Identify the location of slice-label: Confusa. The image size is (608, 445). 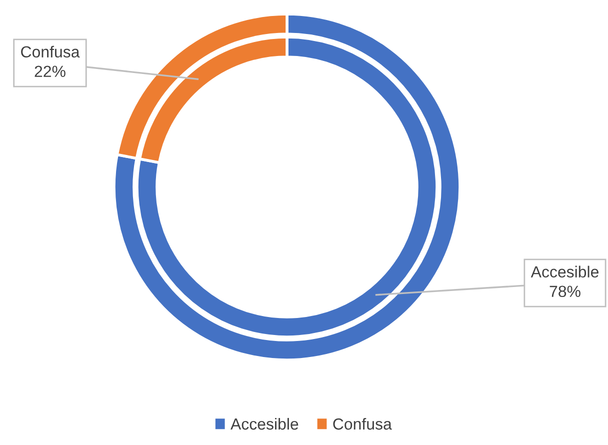
(50, 52).